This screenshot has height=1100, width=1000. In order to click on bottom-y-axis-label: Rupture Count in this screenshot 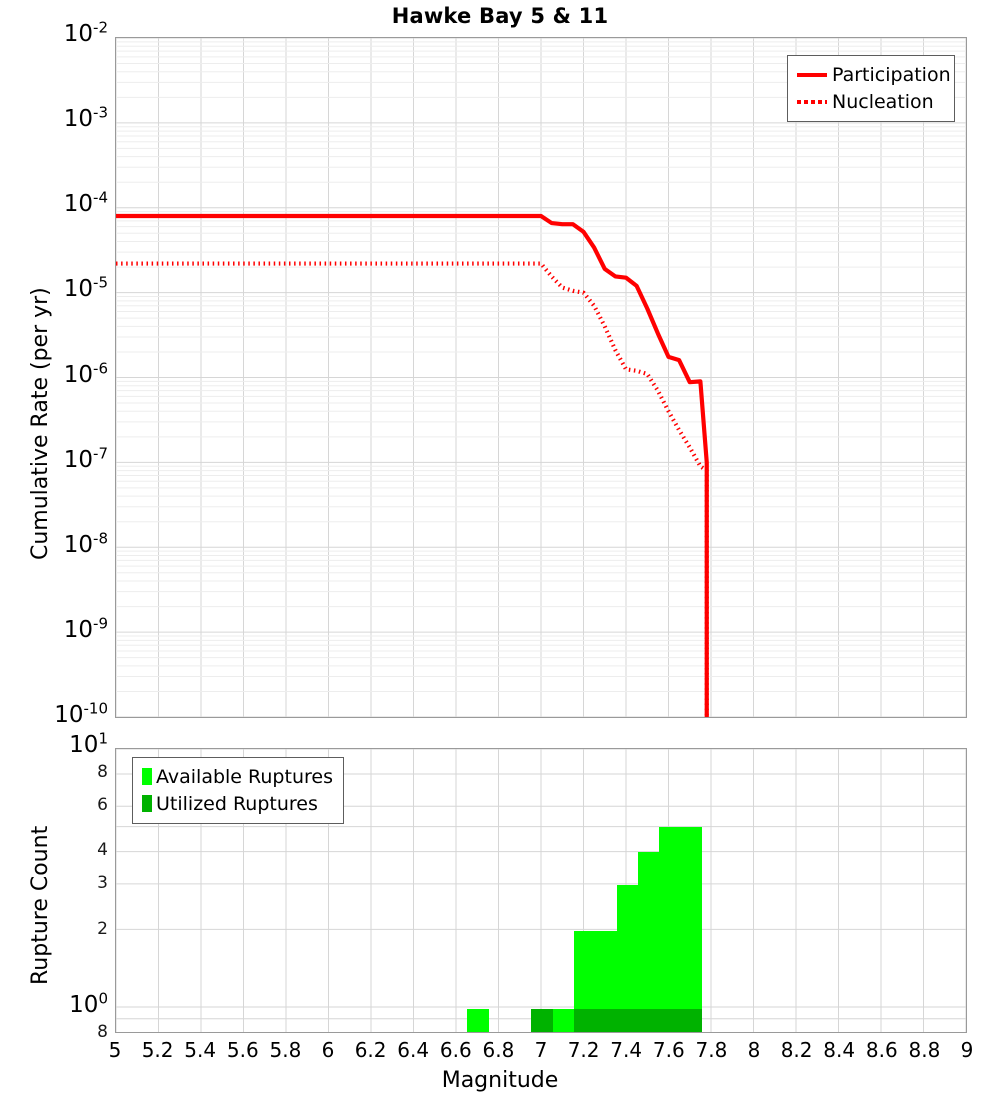, I will do `click(40, 905)`.